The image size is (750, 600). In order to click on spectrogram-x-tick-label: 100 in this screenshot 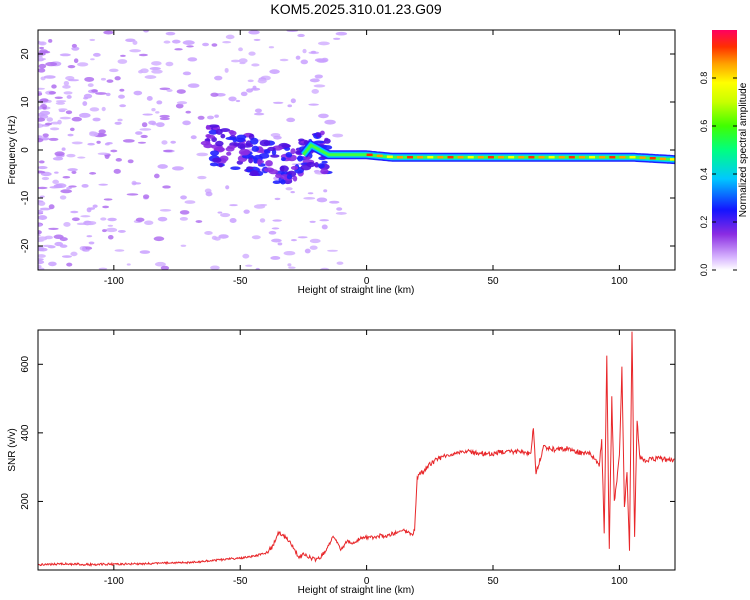, I will do `click(619, 281)`.